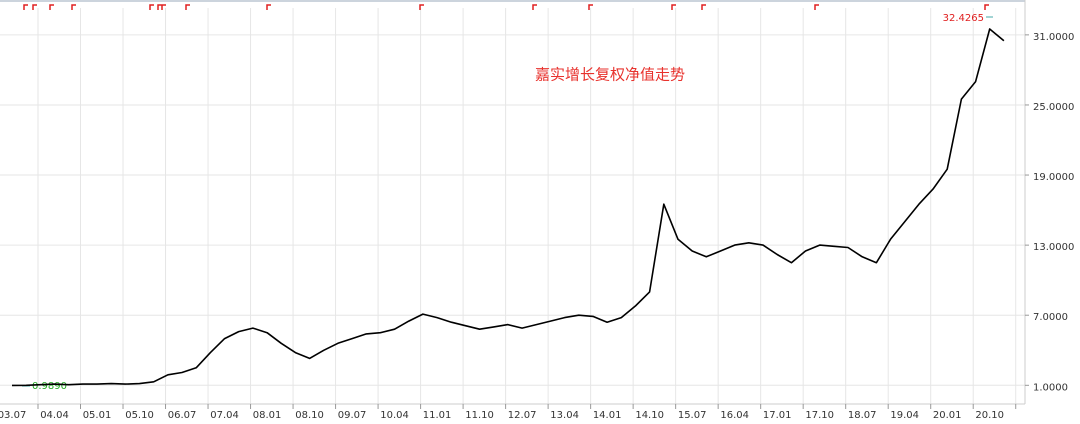 The height and width of the screenshot is (424, 1080). I want to click on x-tick-label: 12.07, so click(522, 415).